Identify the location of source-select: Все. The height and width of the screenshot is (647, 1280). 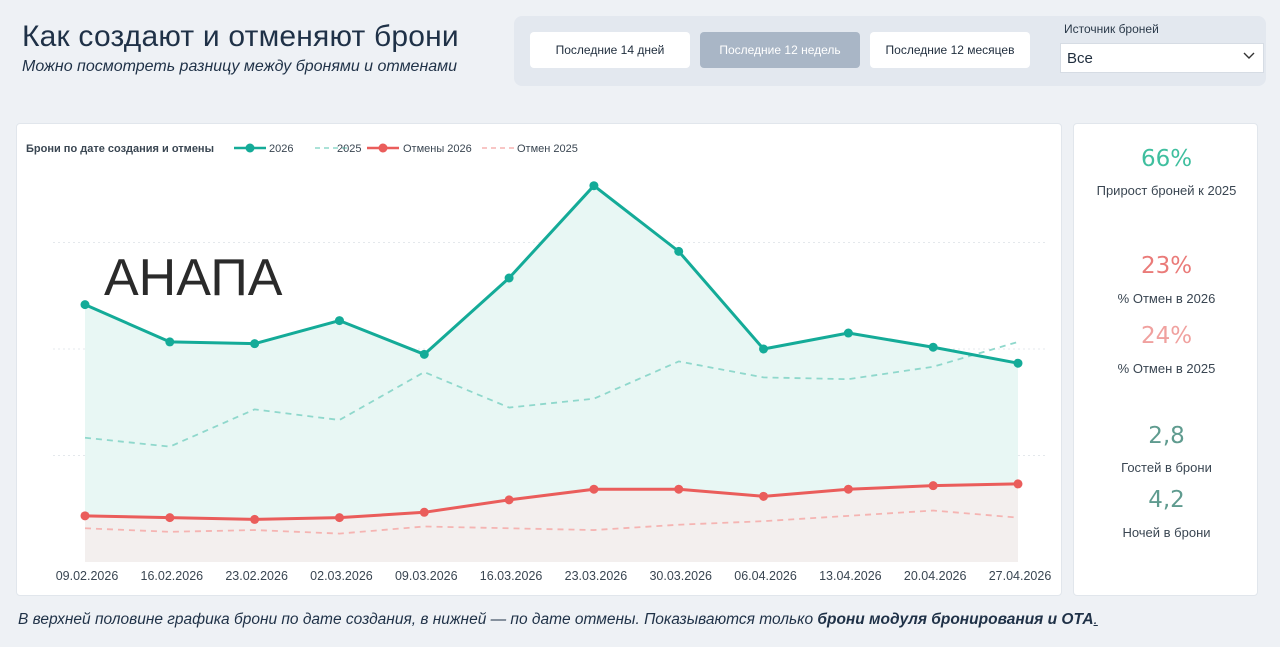
(1162, 58).